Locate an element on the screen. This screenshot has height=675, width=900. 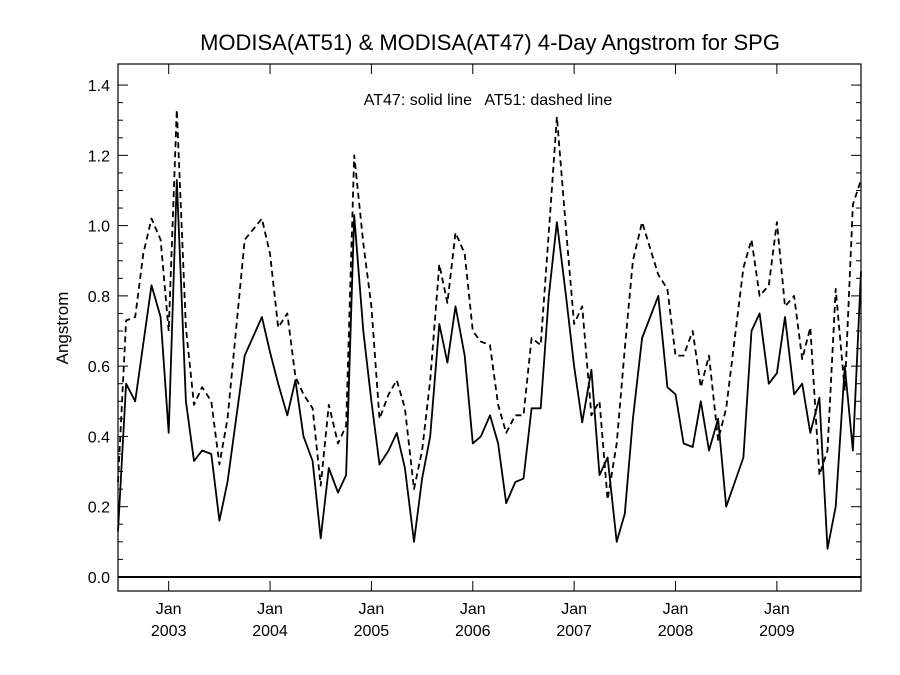
y-tick-label: 0.4 is located at coordinates (99, 437).